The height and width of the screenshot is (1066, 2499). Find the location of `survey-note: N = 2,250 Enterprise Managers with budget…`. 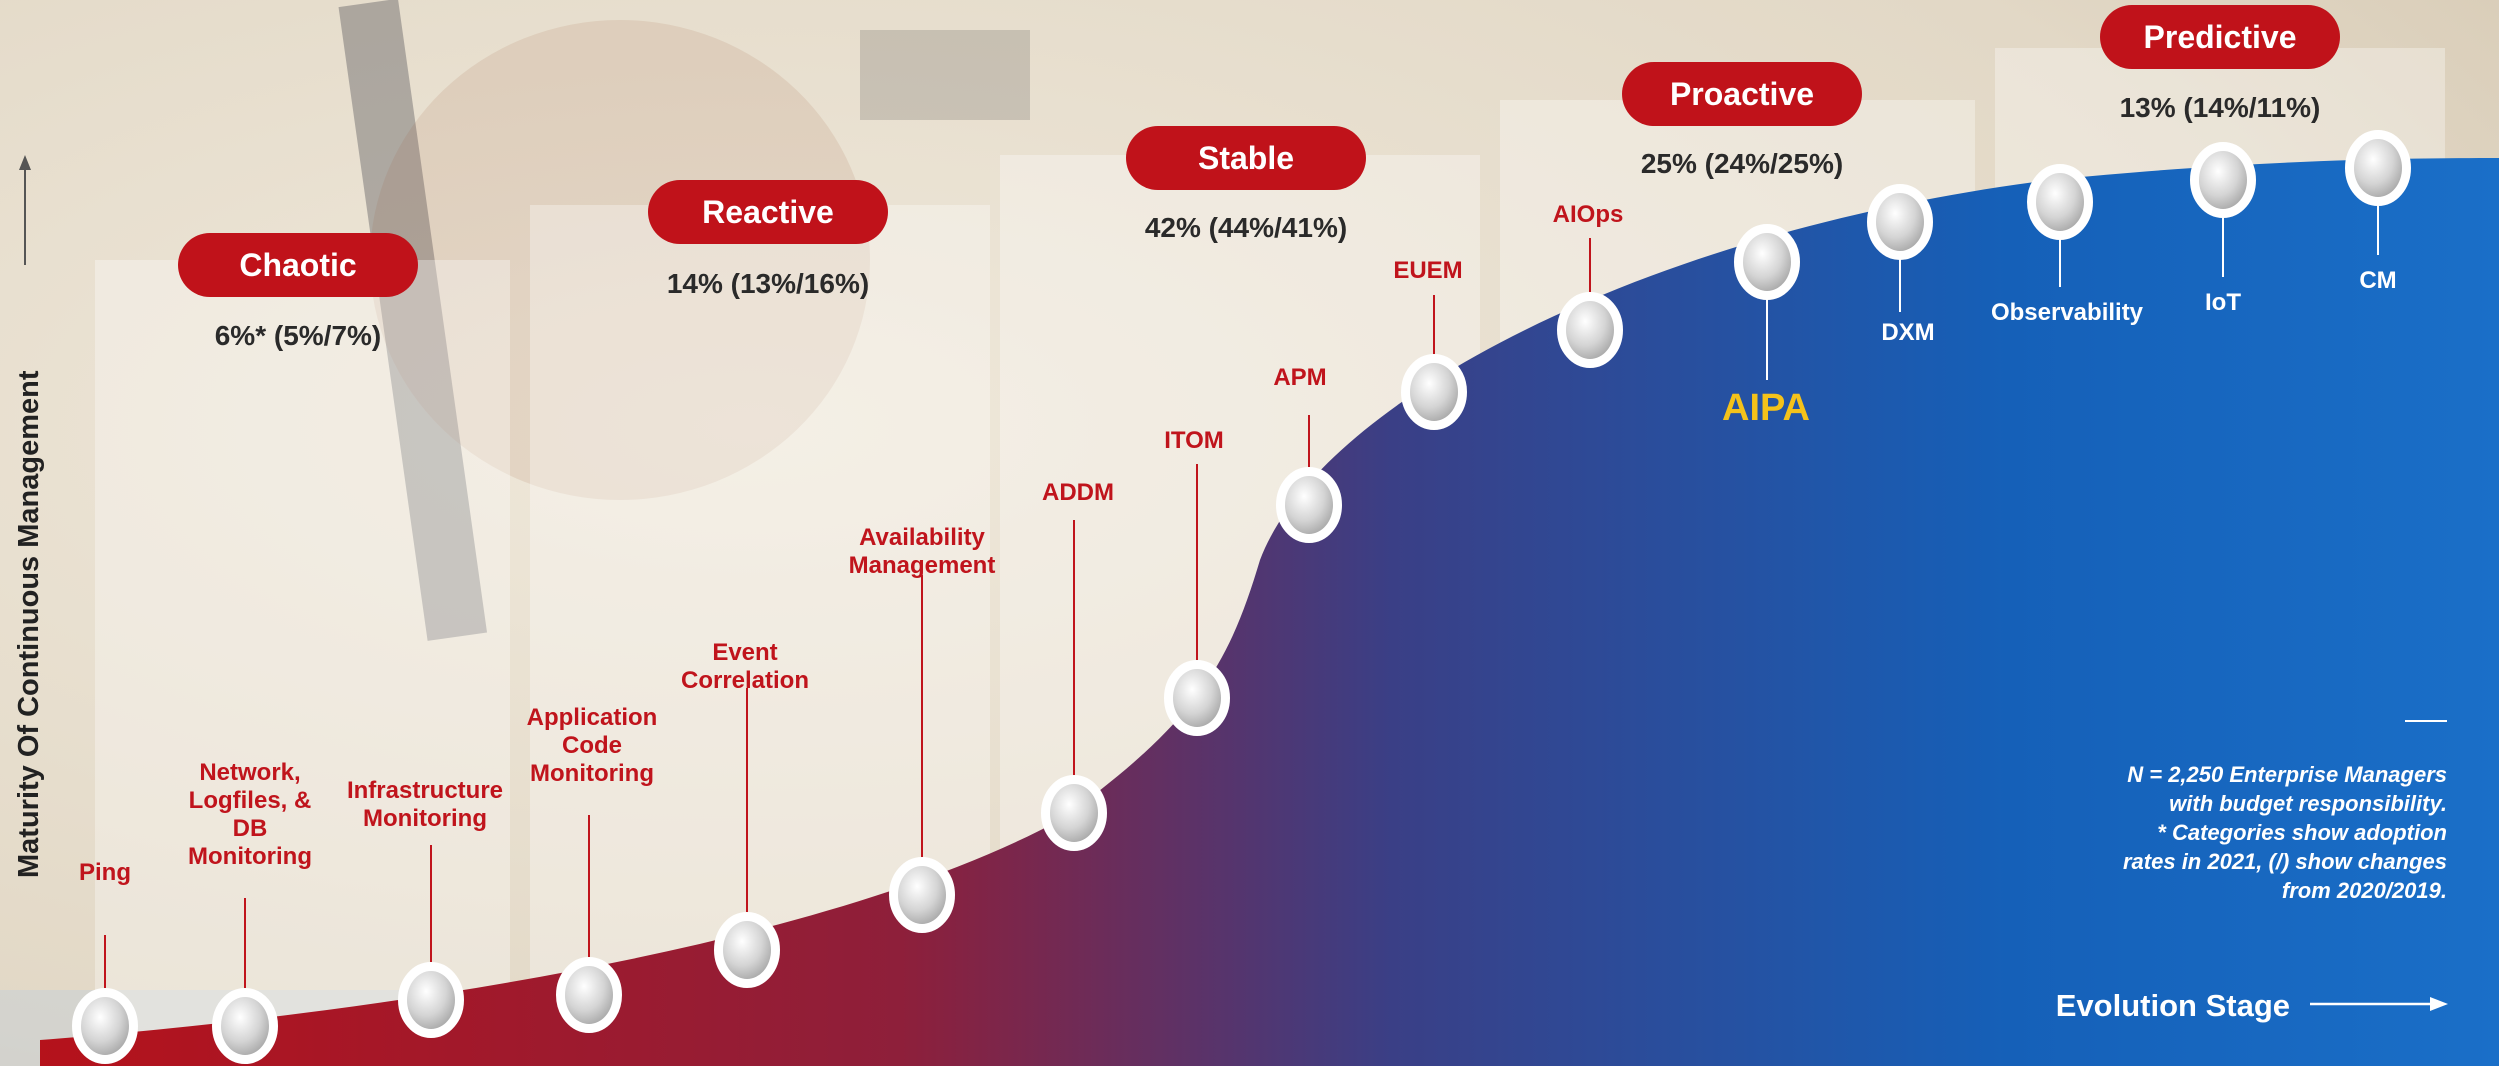

survey-note: N = 2,250 Enterprise Managers with budget… is located at coordinates (2285, 832).